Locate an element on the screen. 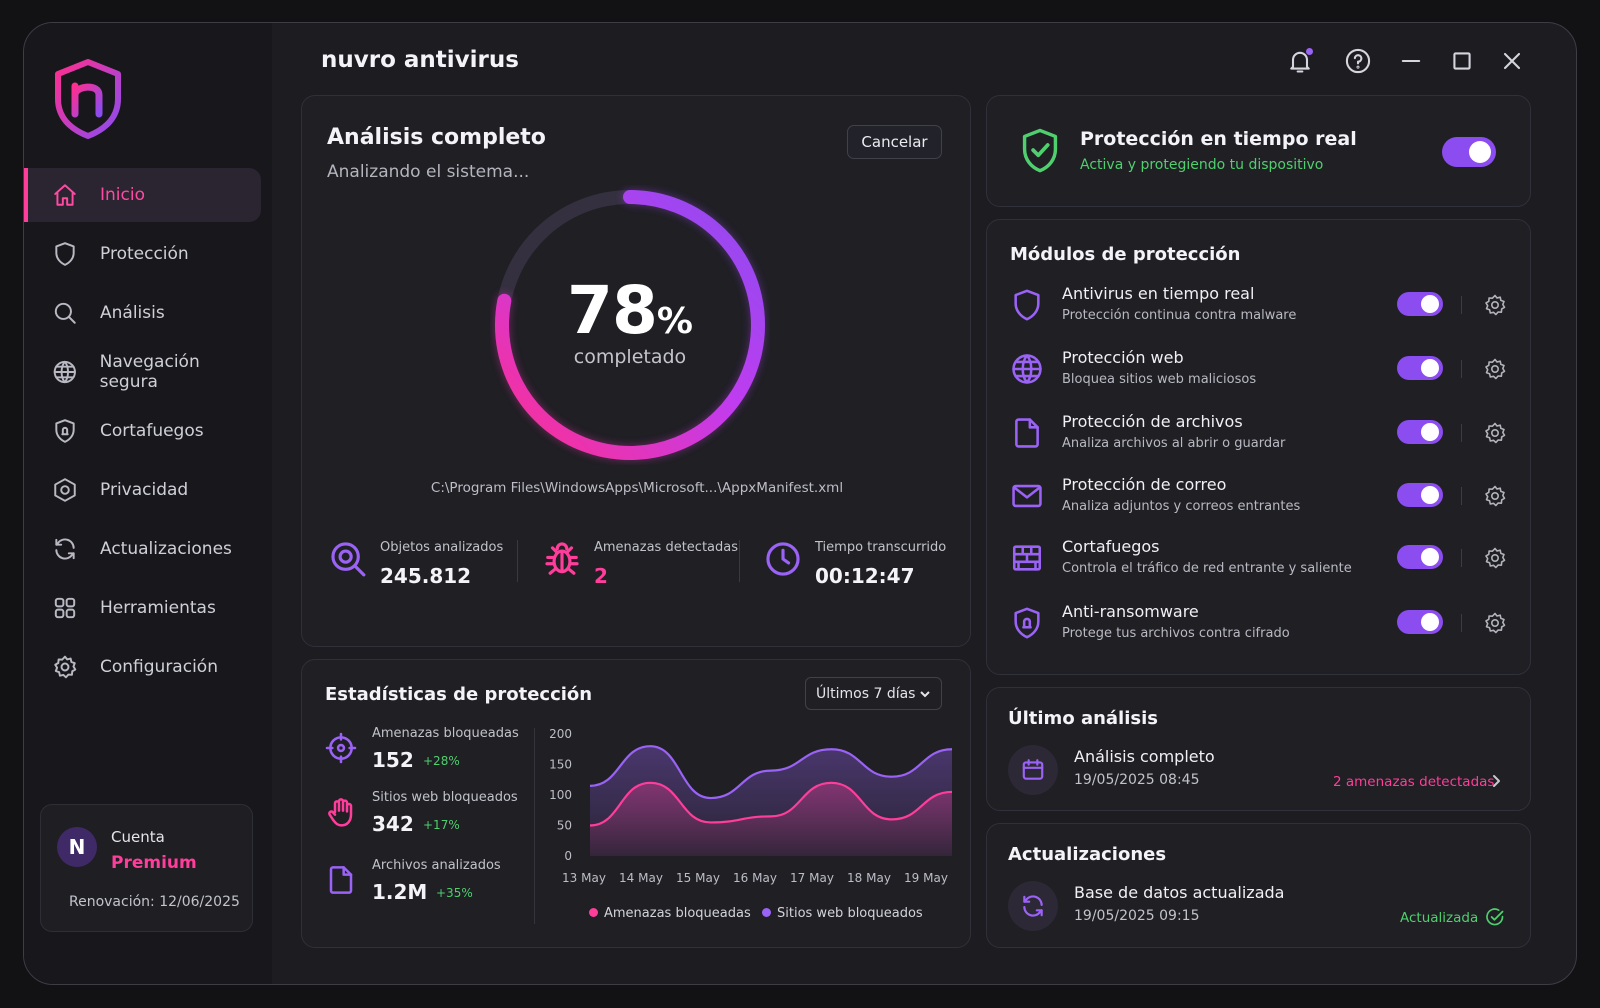 Image resolution: width=1600 pixels, height=1008 pixels. help-icon is located at coordinates (1358, 61).